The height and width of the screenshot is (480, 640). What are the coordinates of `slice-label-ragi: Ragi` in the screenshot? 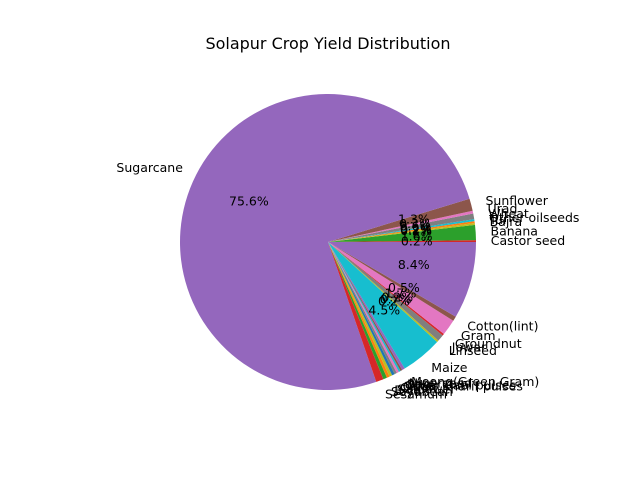 It's located at (420, 383).